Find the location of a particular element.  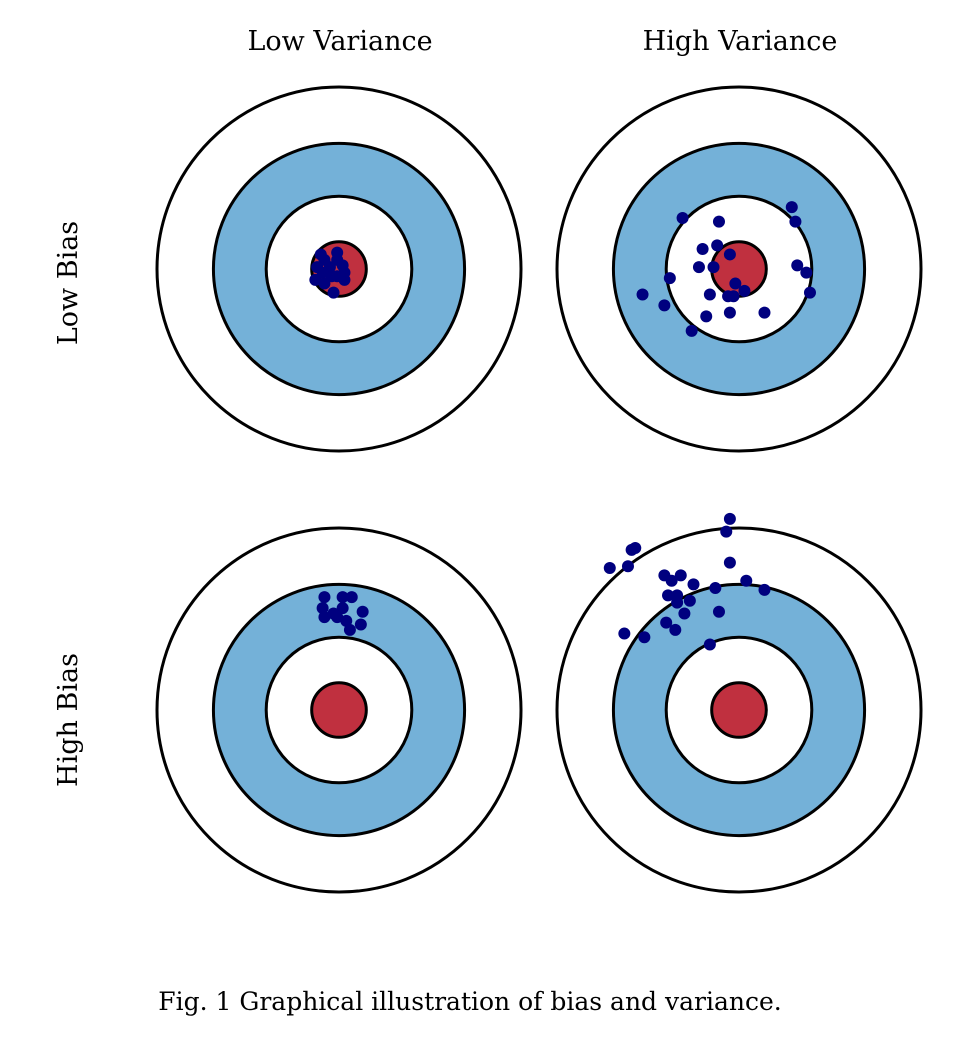

target-high-bias-low-variance is located at coordinates (339, 710).